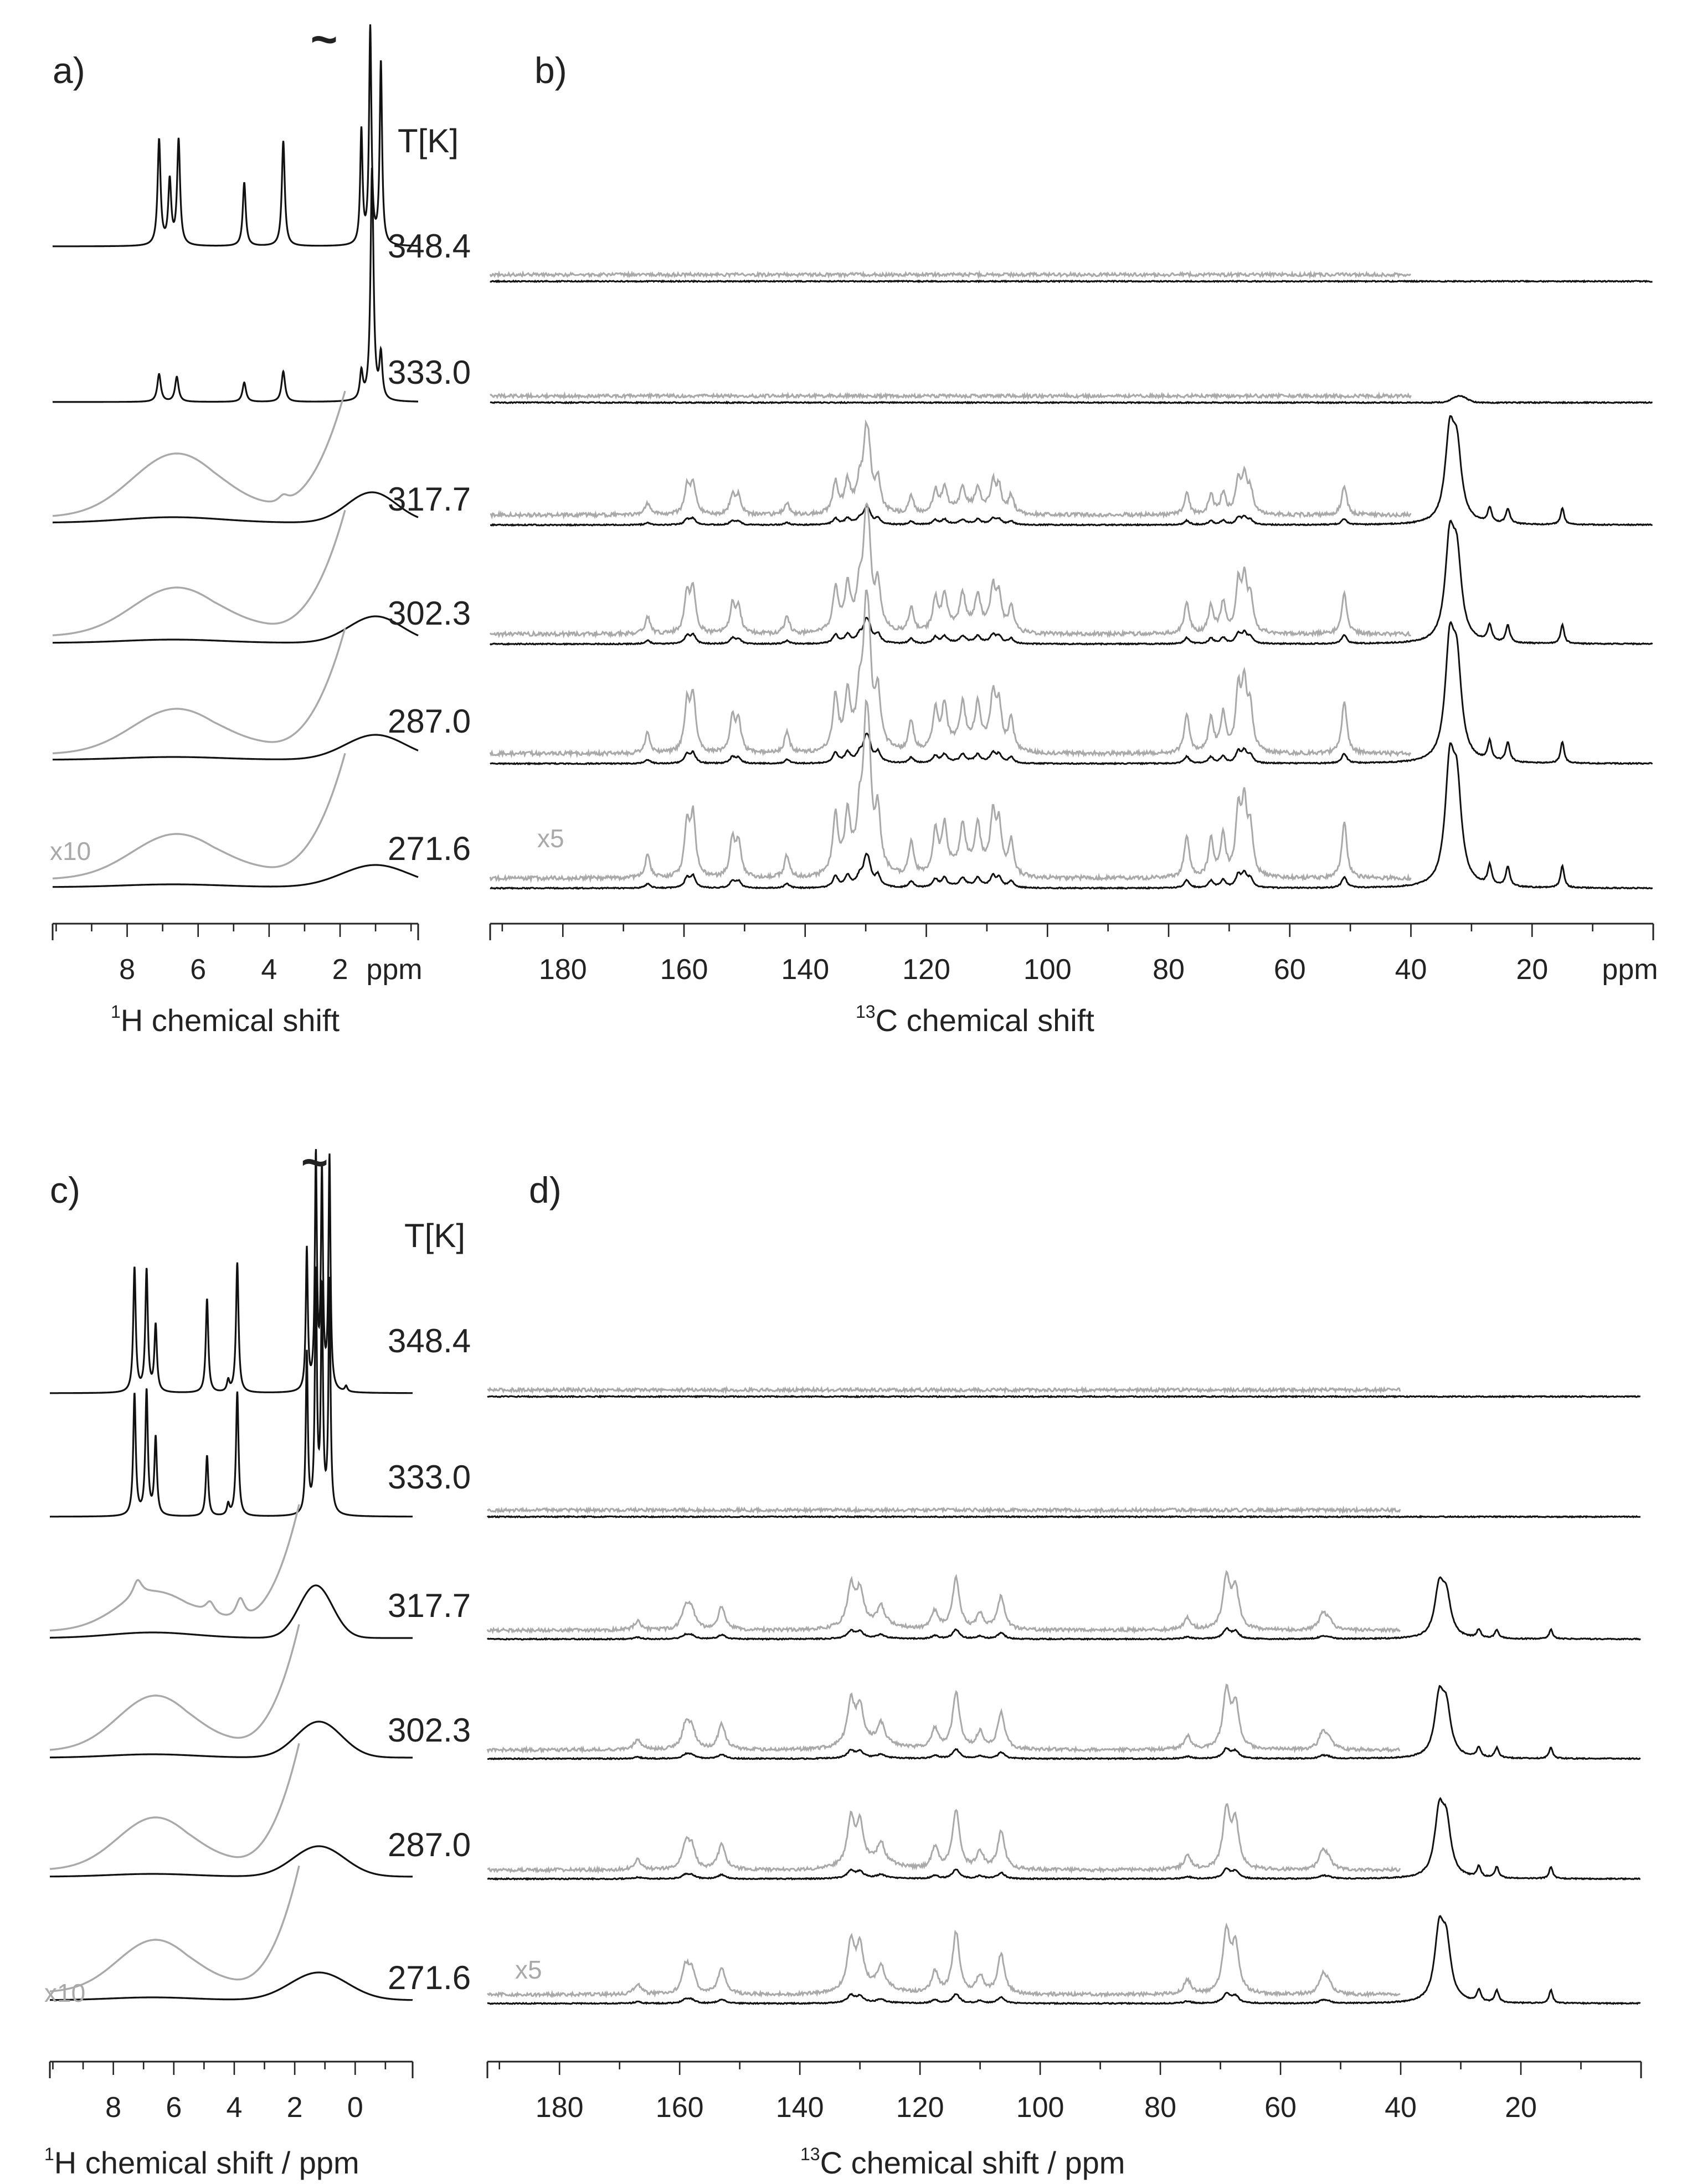 Image resolution: width=1692 pixels, height=2184 pixels. What do you see at coordinates (560, 2108) in the screenshot?
I see `tick-label: 180` at bounding box center [560, 2108].